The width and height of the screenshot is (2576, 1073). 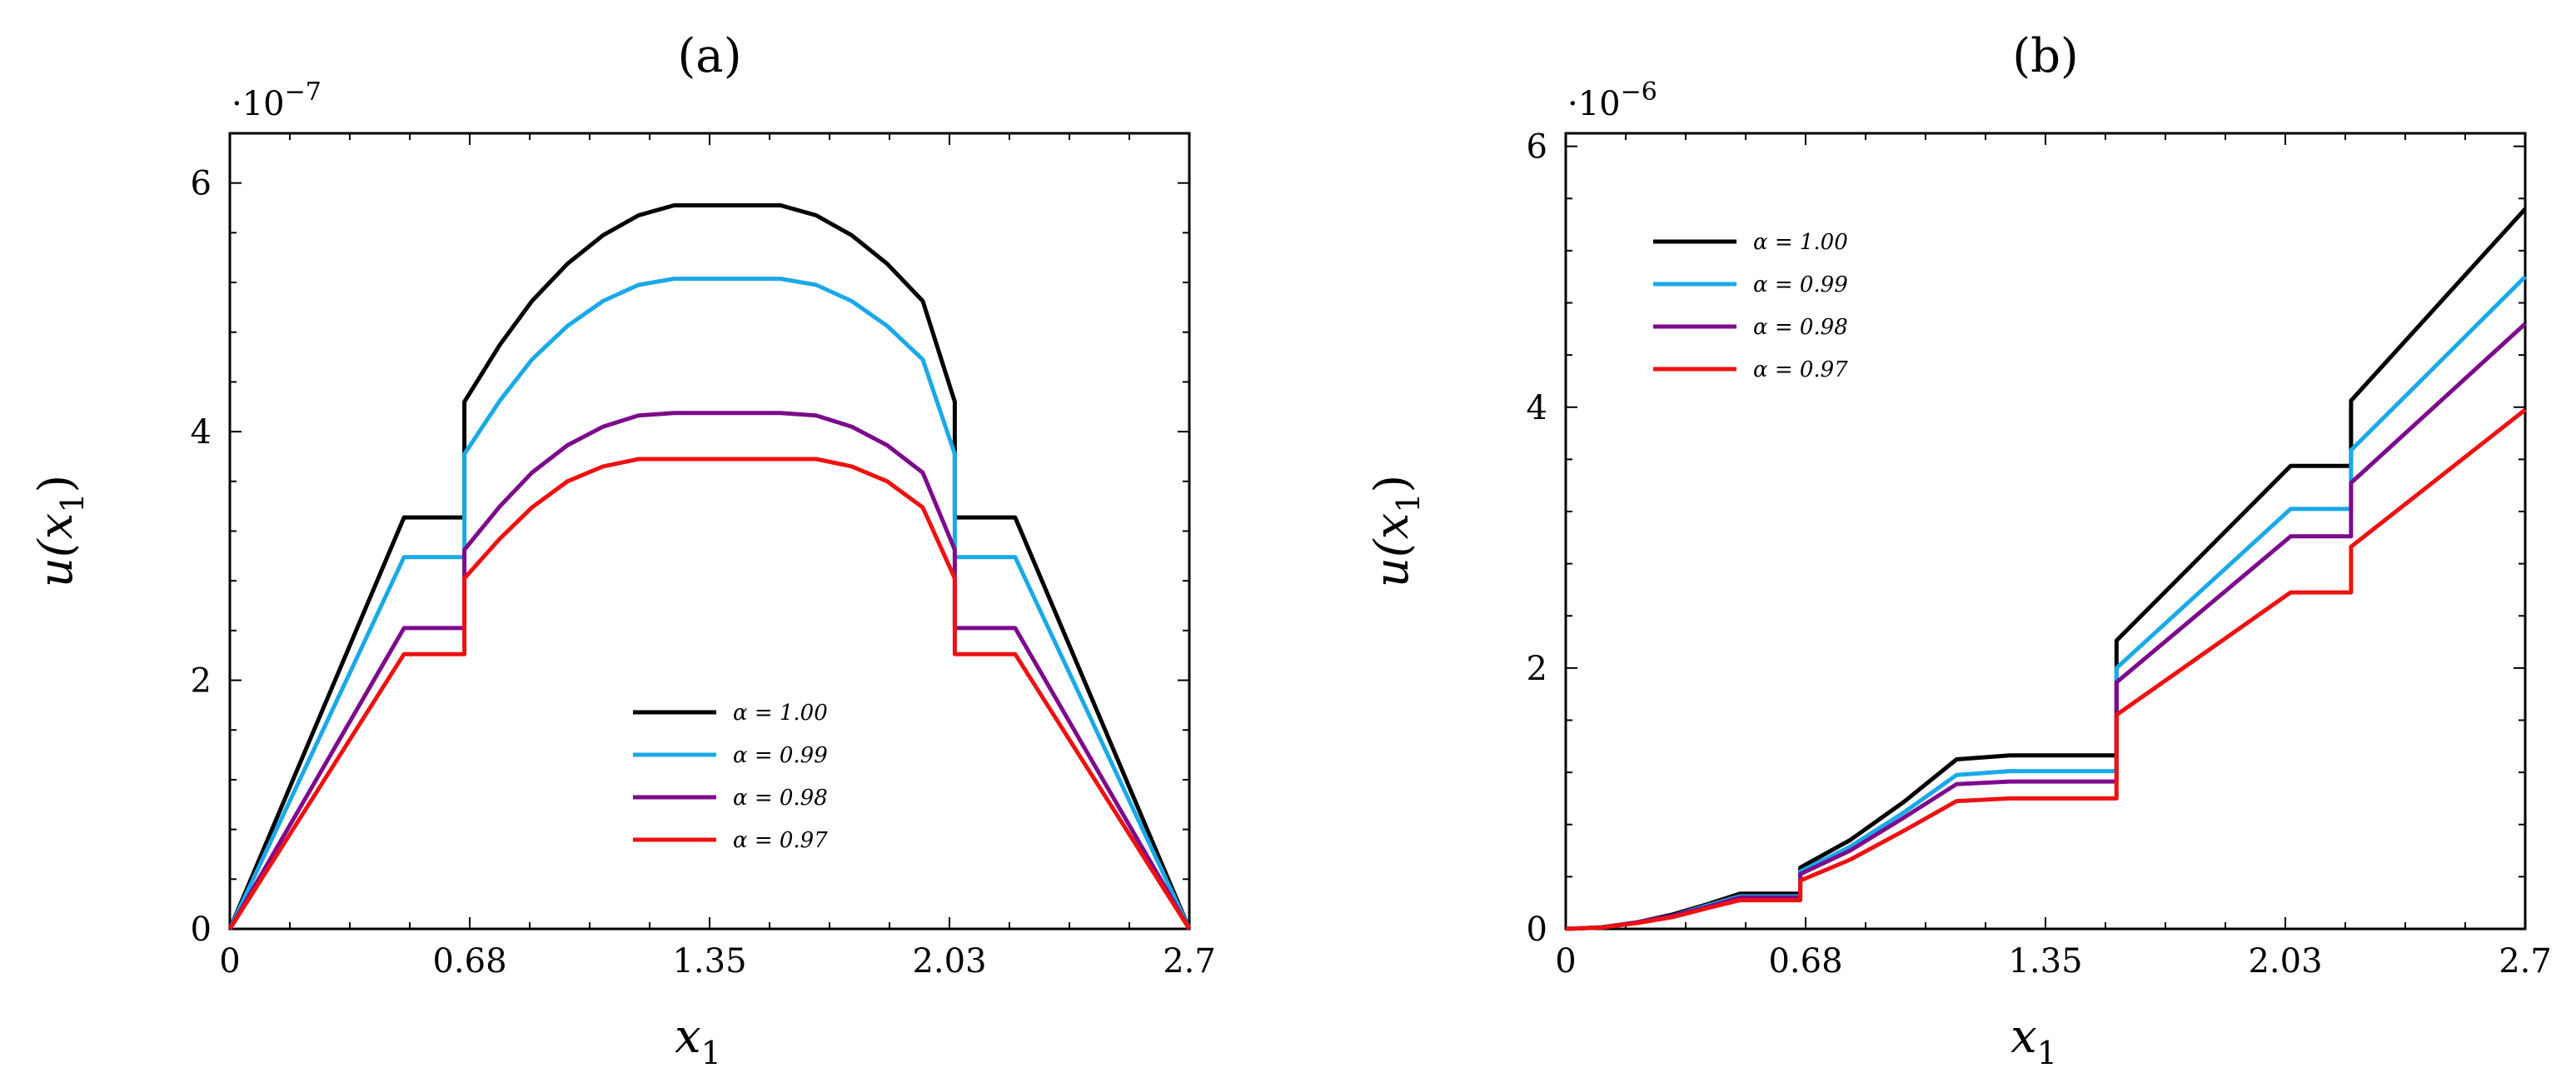 What do you see at coordinates (1639, 92) in the screenshot?
I see `y-exponent-power: −6` at bounding box center [1639, 92].